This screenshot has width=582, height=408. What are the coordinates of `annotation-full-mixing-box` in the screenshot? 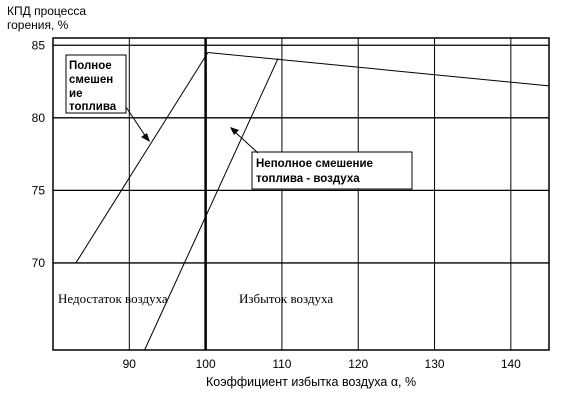 It's located at (96, 84).